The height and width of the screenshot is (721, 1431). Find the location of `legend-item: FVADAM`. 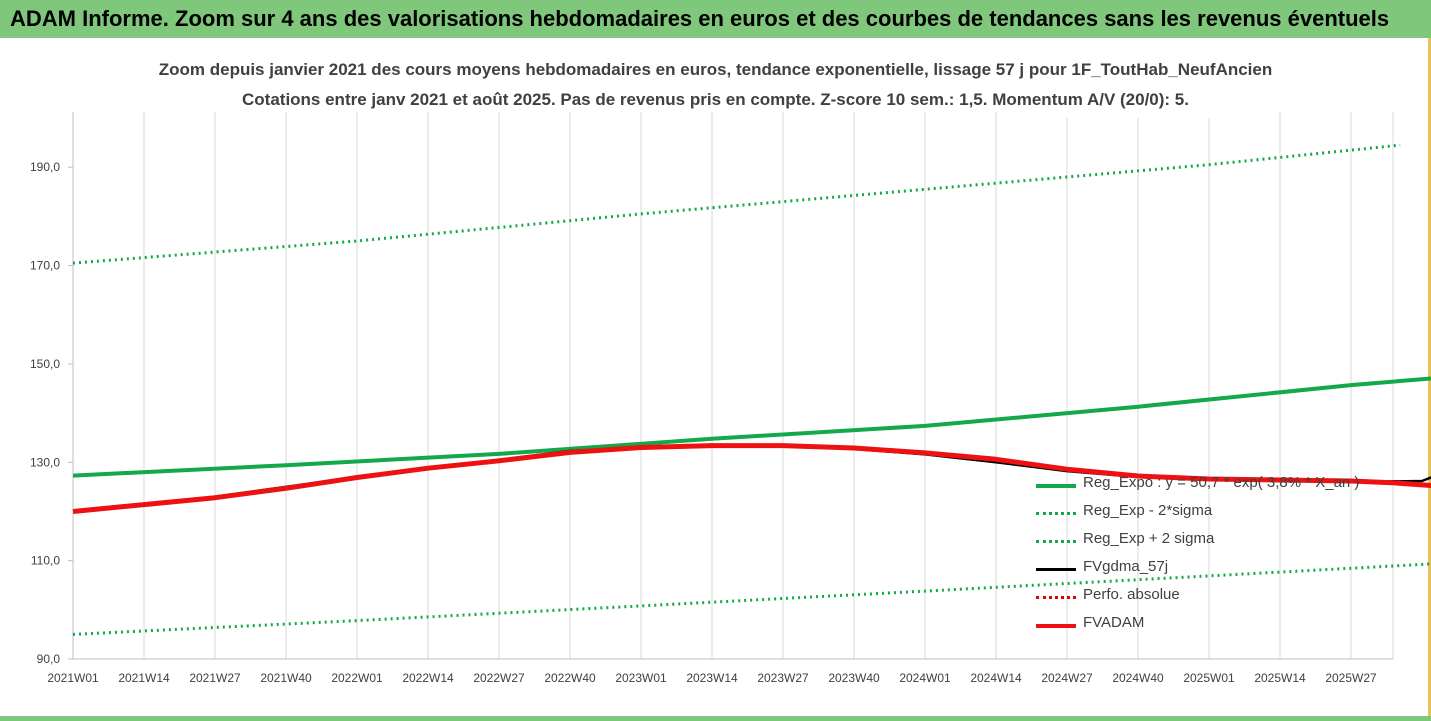

legend-item: FVADAM is located at coordinates (1216, 626).